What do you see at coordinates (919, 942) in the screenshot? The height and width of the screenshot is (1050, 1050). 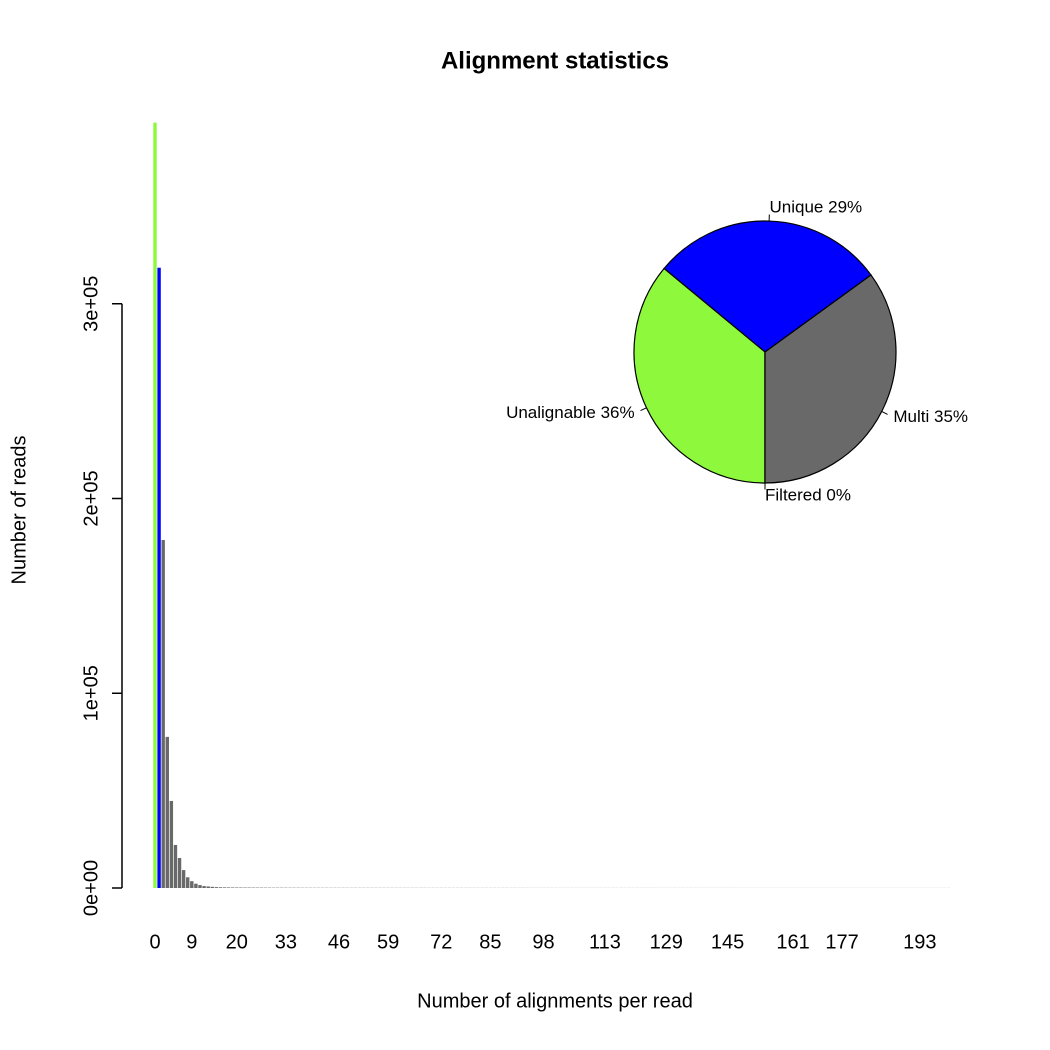 I see `x-tick-label: 193` at bounding box center [919, 942].